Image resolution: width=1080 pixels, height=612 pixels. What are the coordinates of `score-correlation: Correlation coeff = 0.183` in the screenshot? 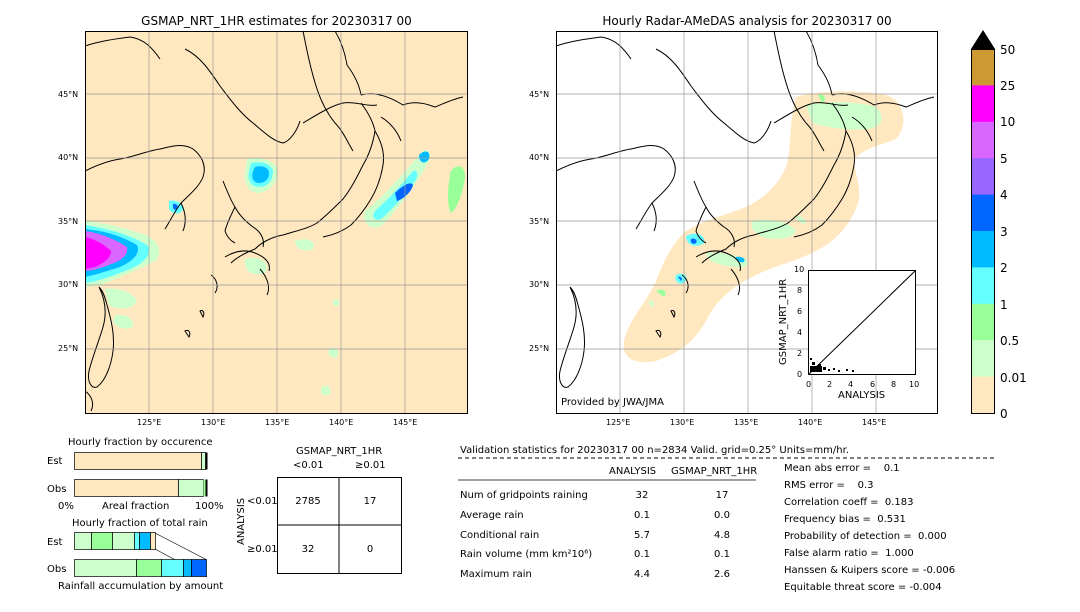 It's located at (849, 502).